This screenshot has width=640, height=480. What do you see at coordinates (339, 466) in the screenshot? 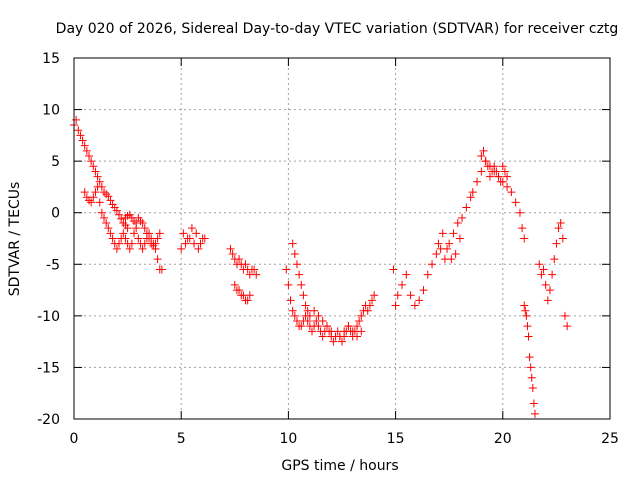
I see `x-axis-label: GPS time / hours` at bounding box center [339, 466].